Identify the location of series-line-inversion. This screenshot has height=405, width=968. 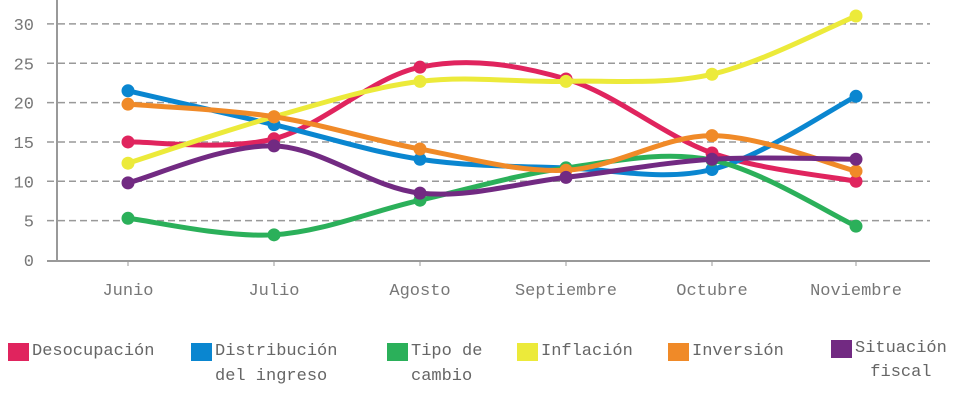
(492, 137).